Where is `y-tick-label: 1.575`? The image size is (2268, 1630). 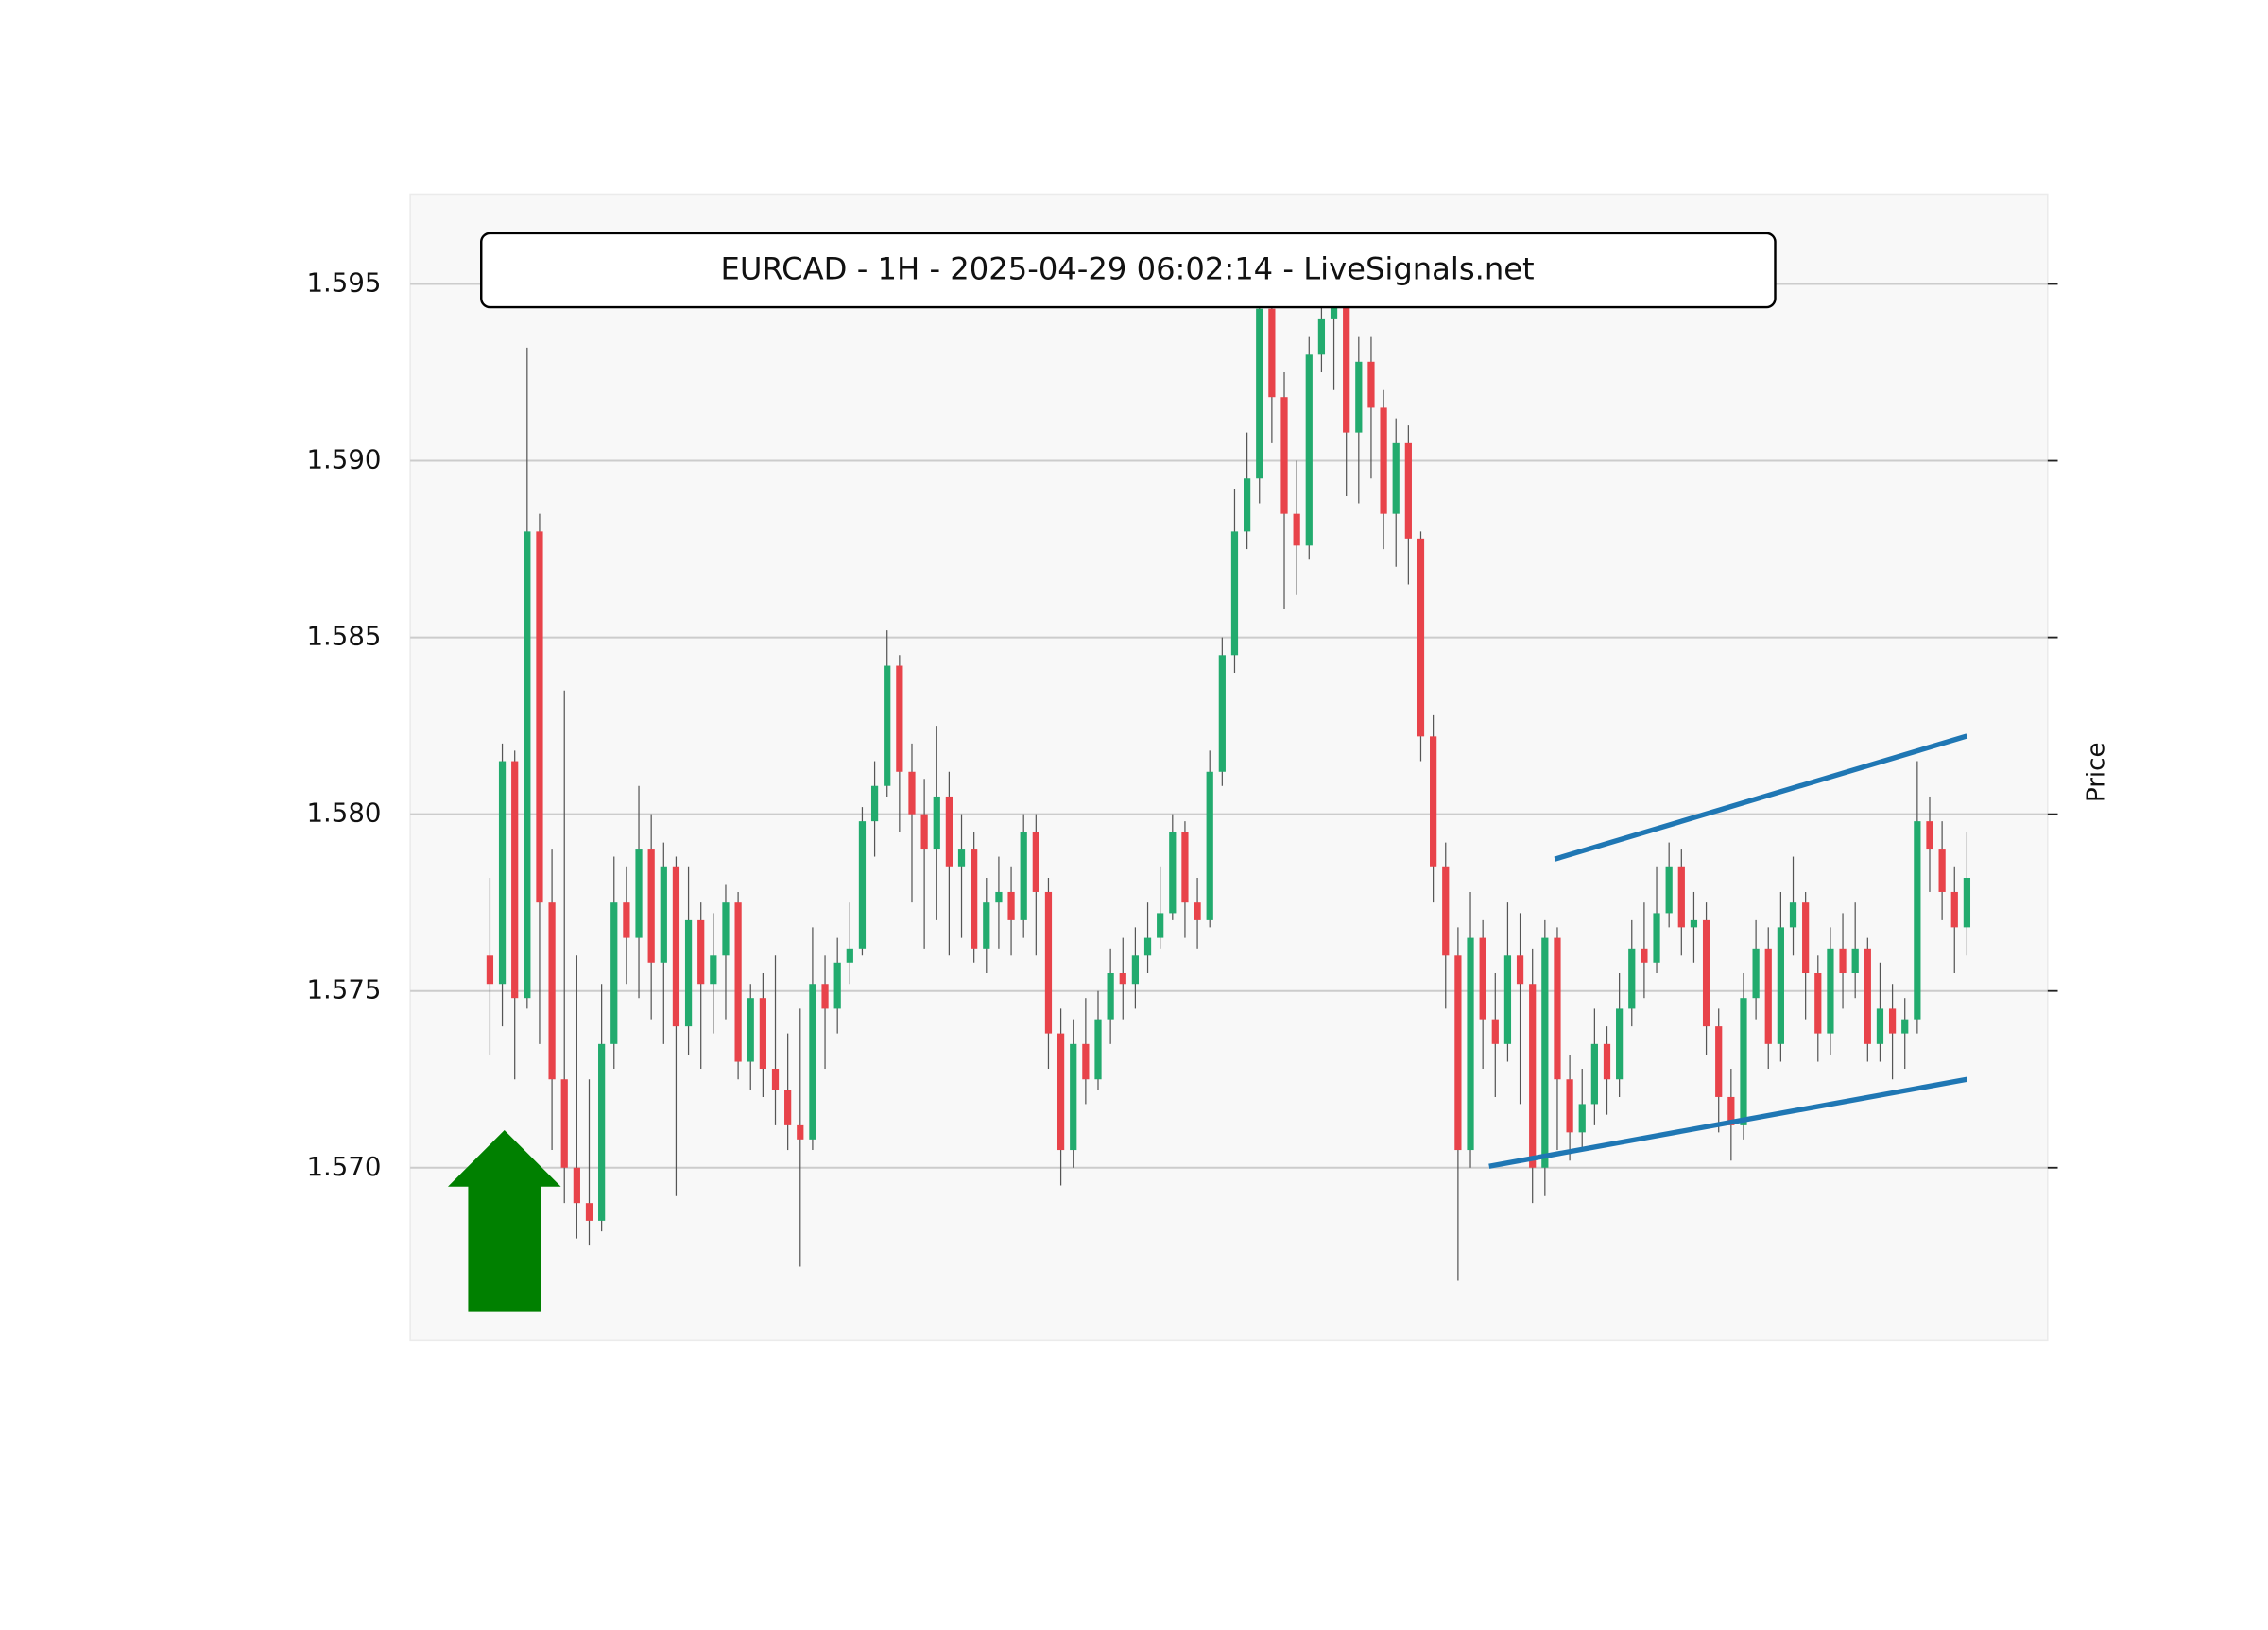 y-tick-label: 1.575 is located at coordinates (343, 990).